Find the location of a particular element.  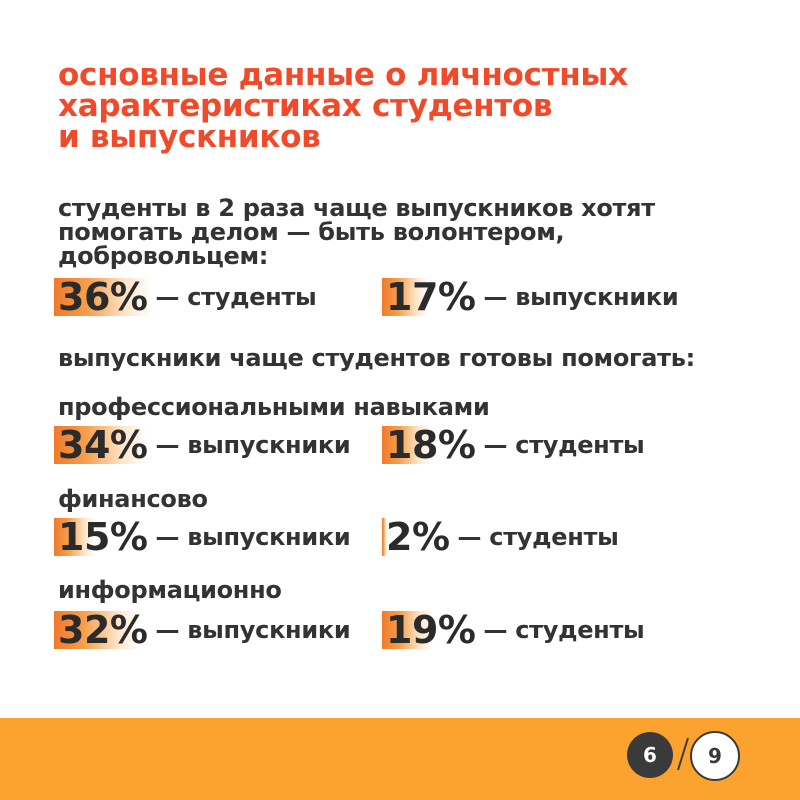

stat-value: 34% is located at coordinates (103, 445).